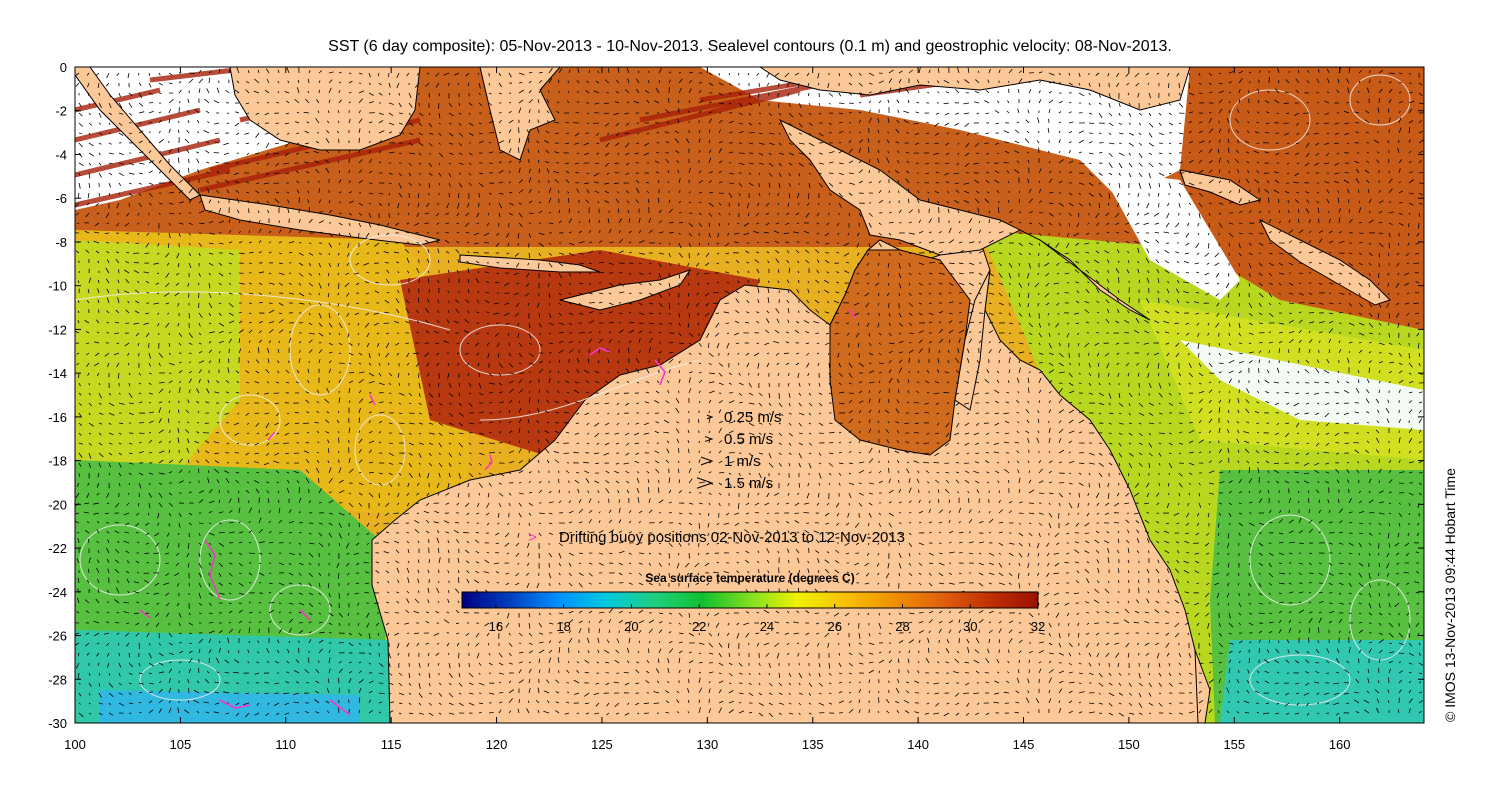  I want to click on land-java, so click(320, 220).